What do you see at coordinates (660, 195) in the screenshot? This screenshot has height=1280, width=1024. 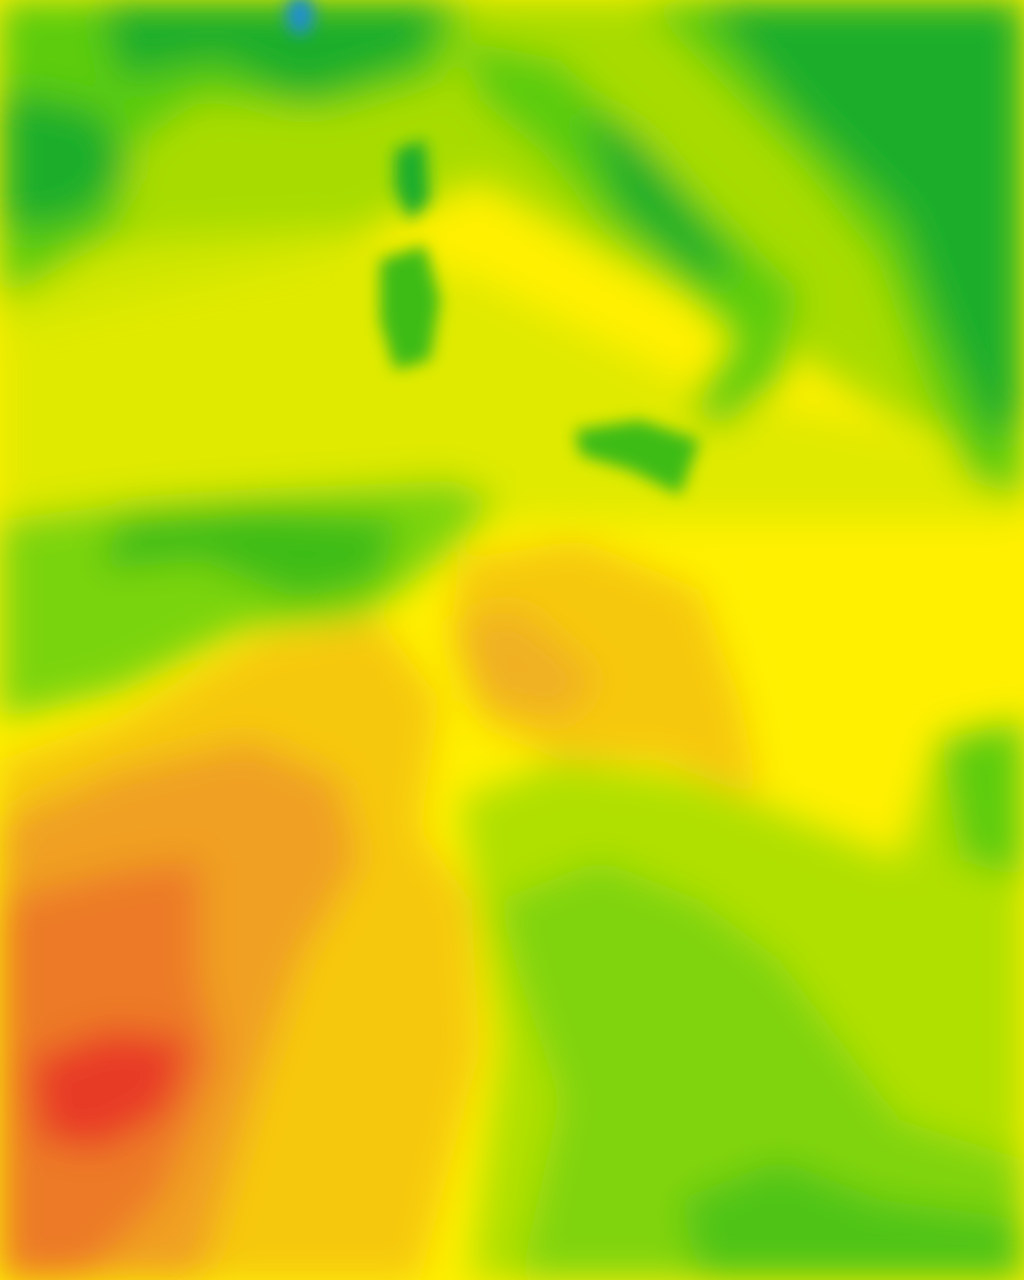 I see `region-italy-dark` at bounding box center [660, 195].